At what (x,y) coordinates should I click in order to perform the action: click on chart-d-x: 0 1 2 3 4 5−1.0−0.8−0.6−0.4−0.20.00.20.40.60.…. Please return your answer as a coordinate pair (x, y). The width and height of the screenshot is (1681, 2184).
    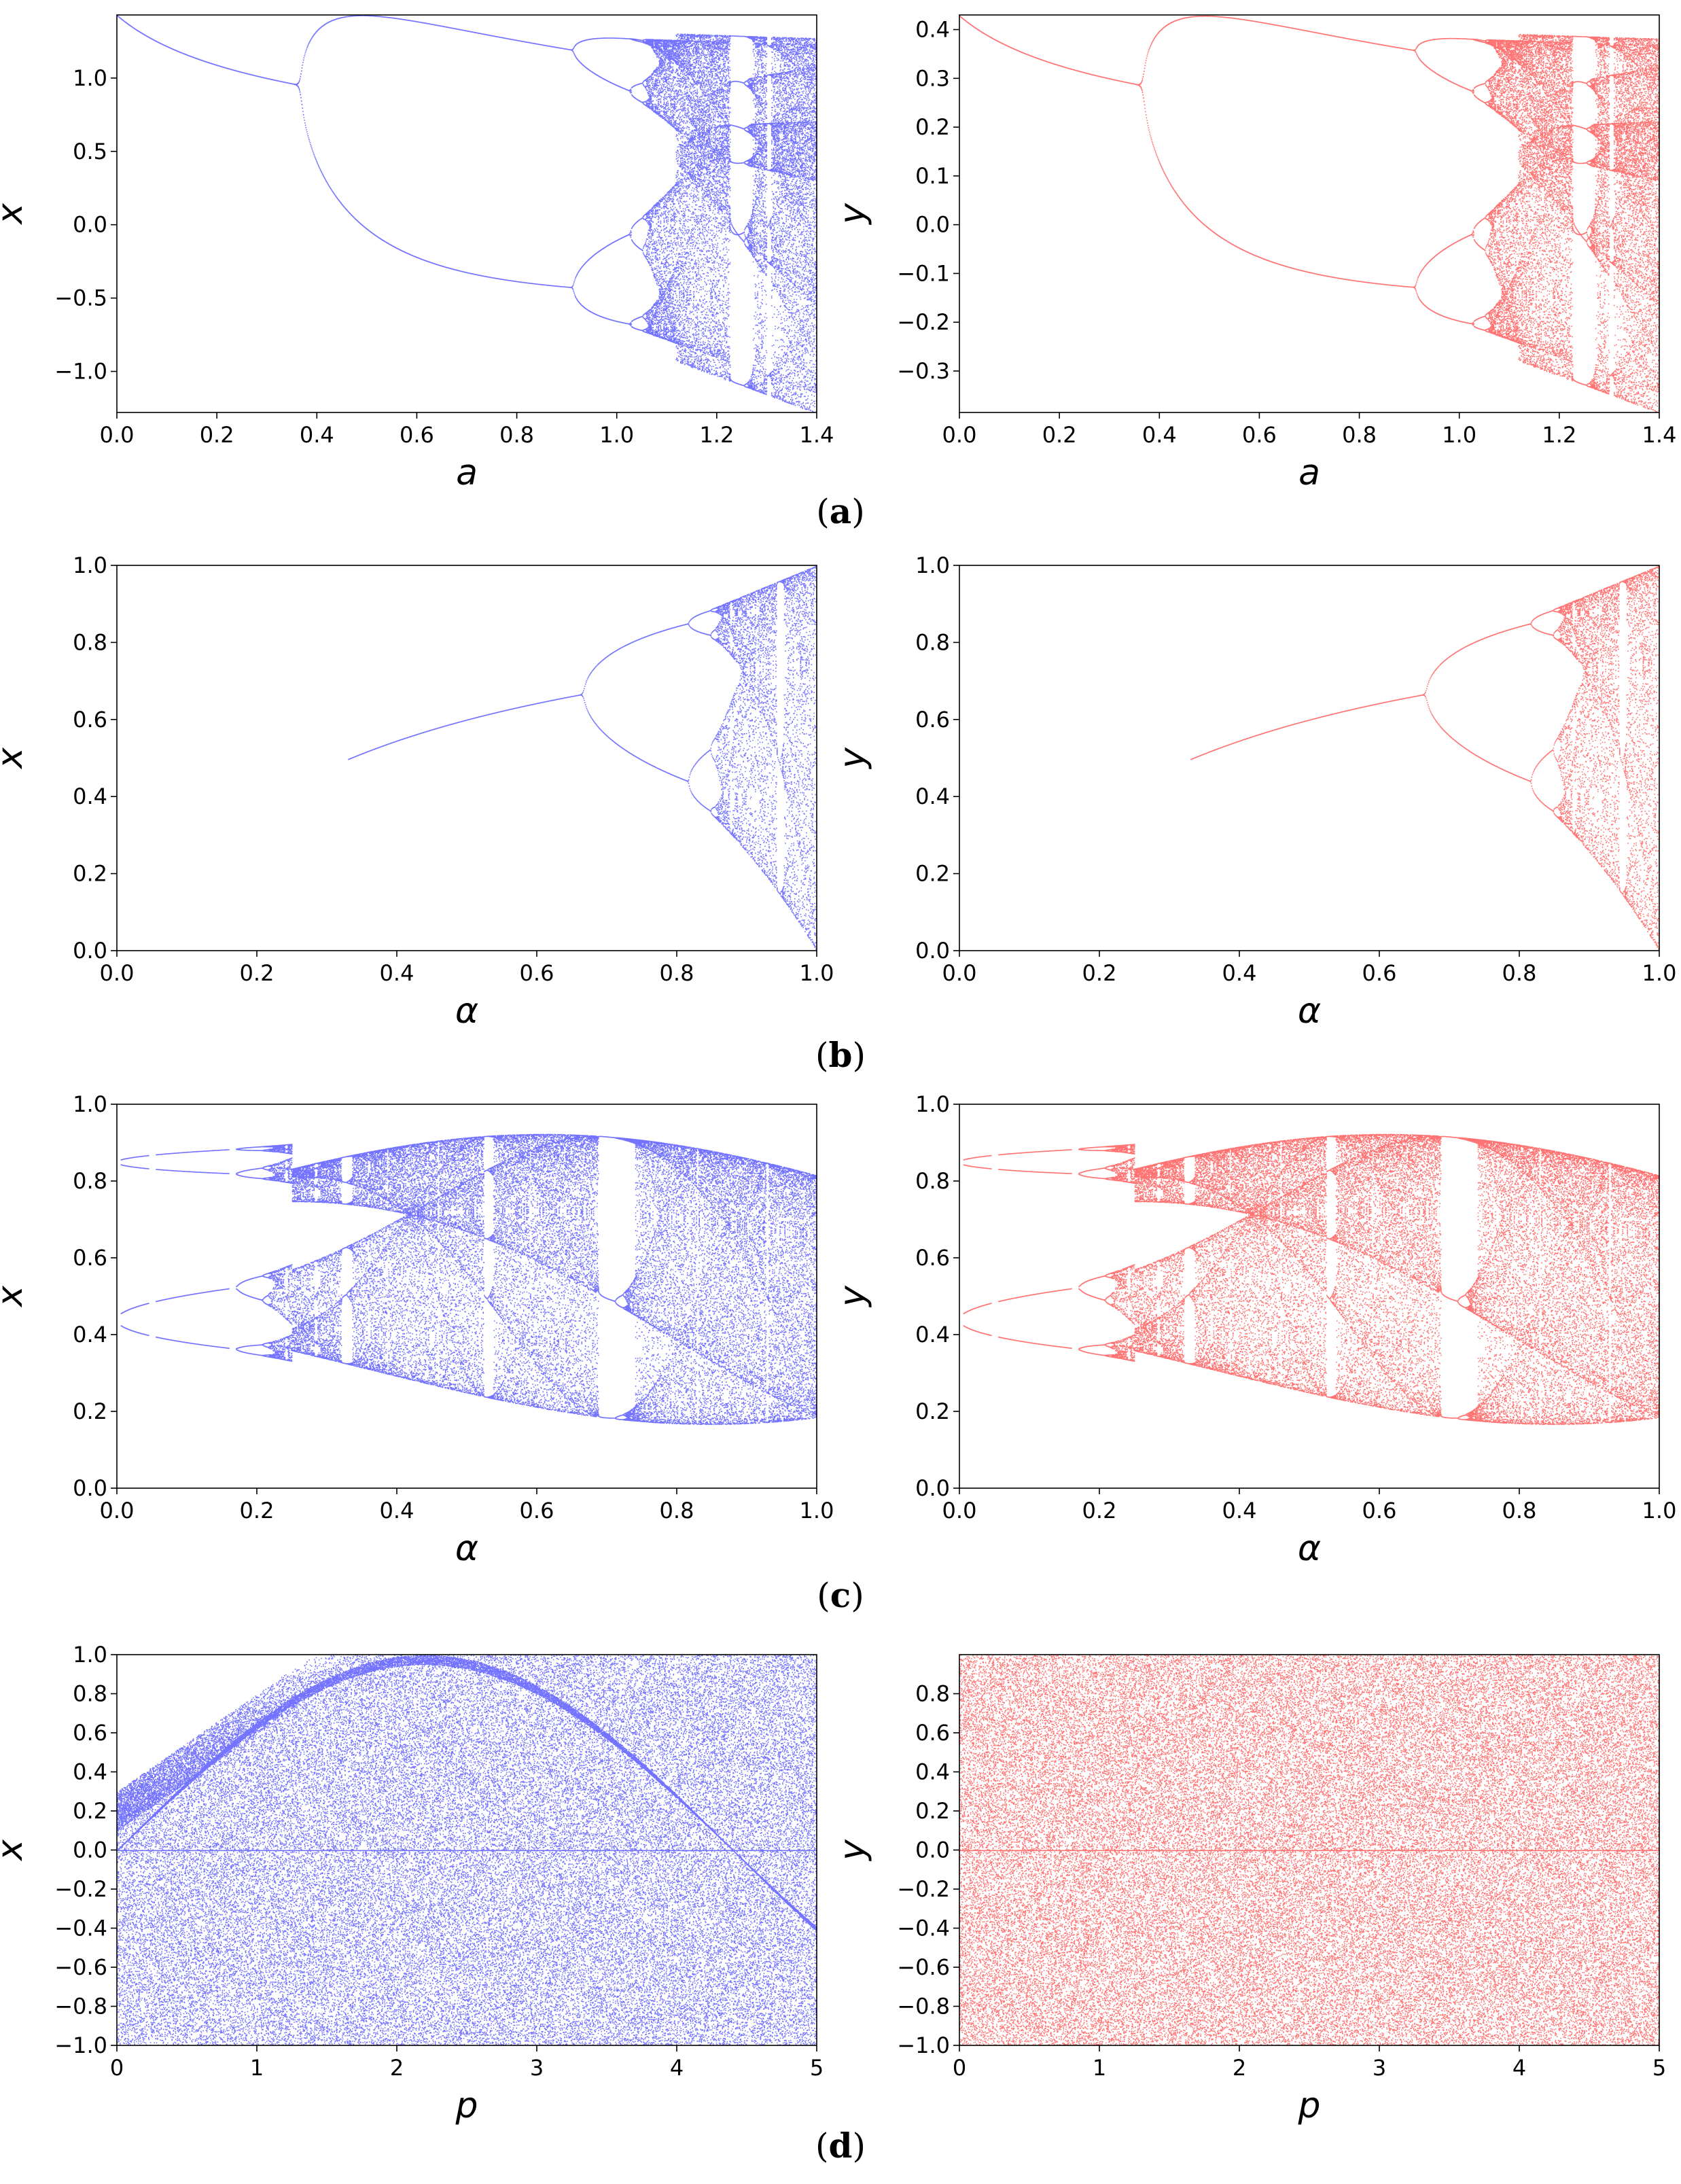
    Looking at the image, I should click on (412, 1884).